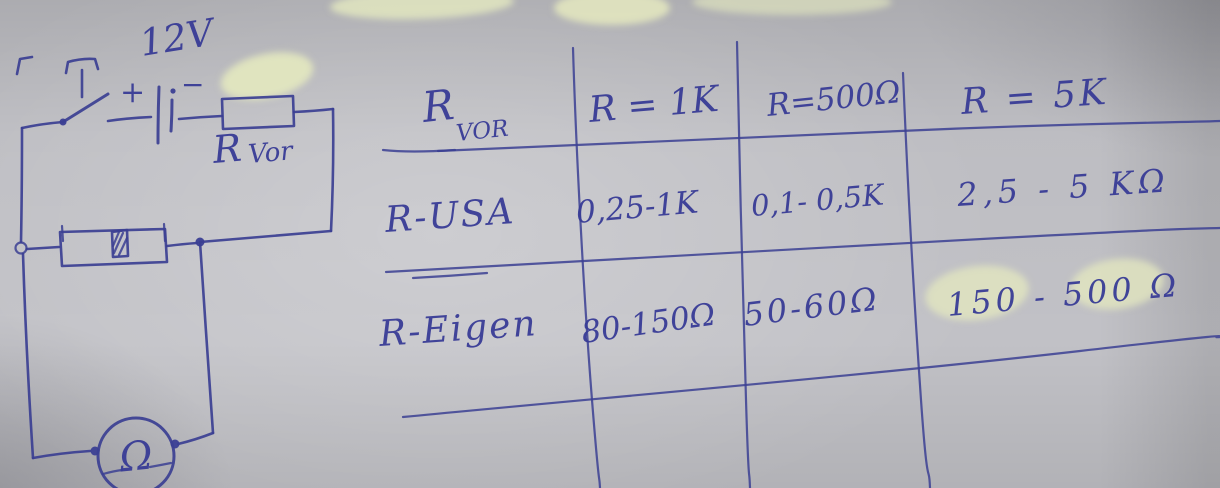 Image resolution: width=1220 pixels, height=488 pixels. What do you see at coordinates (226, 149) in the screenshot?
I see `series-resistor-label-main: R` at bounding box center [226, 149].